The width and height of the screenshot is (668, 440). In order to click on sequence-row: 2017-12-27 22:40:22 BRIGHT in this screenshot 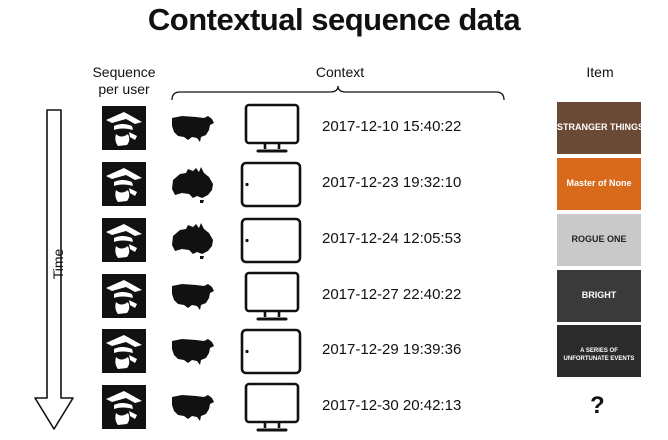, I will do `click(334, 298)`.